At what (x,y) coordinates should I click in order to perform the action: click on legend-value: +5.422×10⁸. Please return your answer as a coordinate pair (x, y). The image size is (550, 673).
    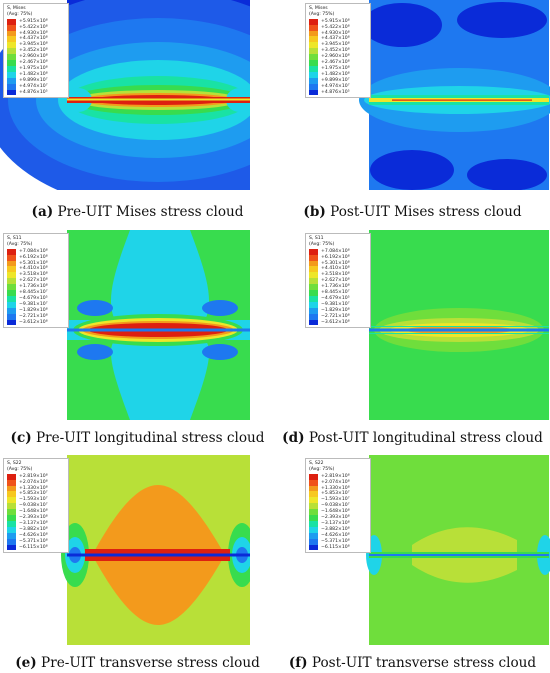
    Looking at the image, I should click on (335, 27).